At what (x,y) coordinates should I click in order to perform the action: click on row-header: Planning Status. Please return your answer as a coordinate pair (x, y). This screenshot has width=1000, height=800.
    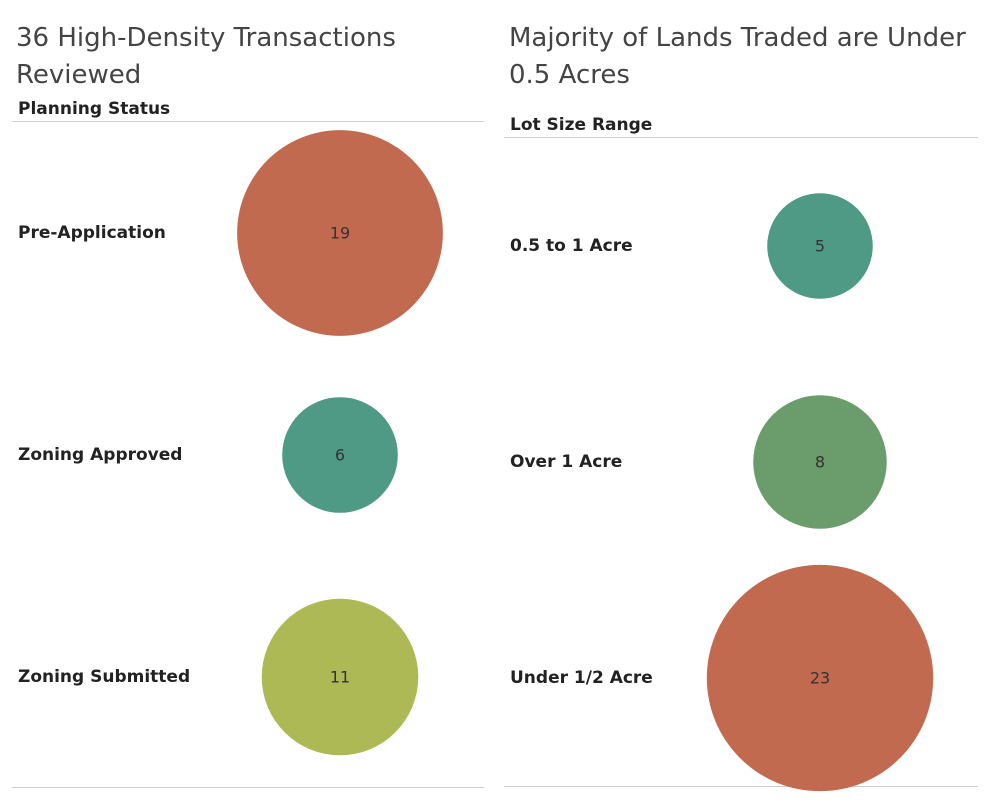
    Looking at the image, I should click on (94, 109).